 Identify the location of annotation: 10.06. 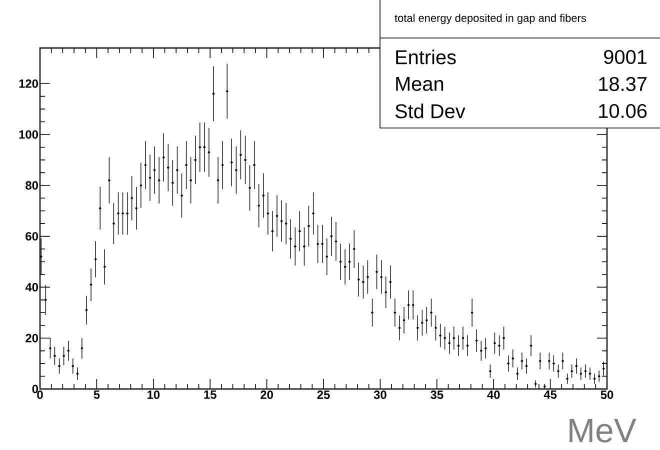
(623, 111).